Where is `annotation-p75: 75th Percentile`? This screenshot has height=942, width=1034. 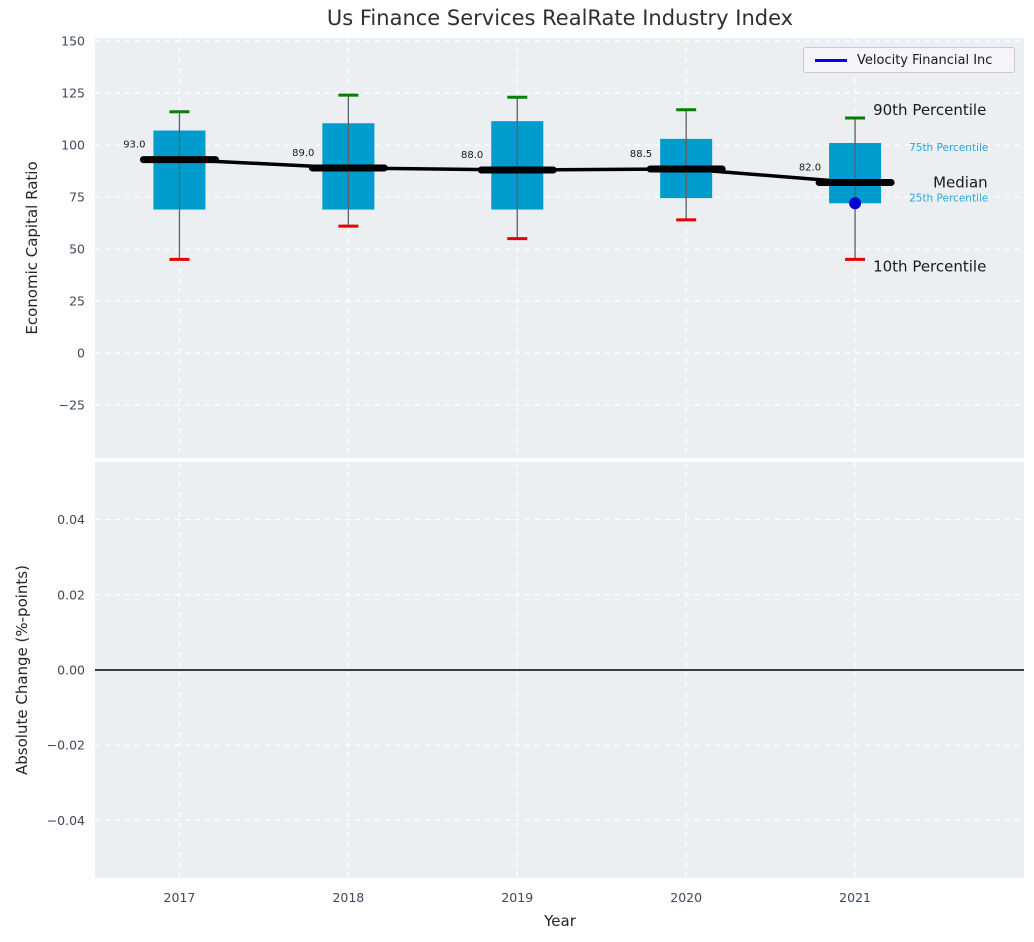
annotation-p75: 75th Percentile is located at coordinates (948, 148).